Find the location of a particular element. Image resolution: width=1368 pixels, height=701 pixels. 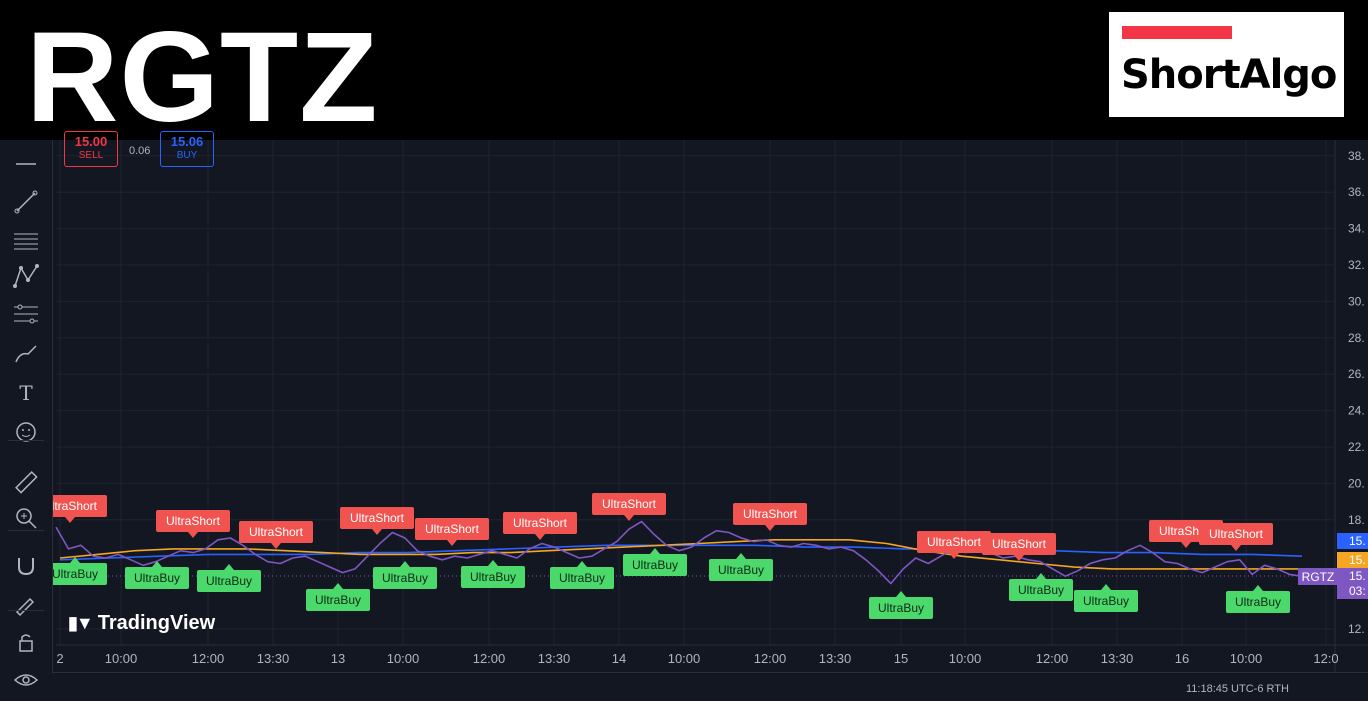

svg-text: T is located at coordinates (26, 393).